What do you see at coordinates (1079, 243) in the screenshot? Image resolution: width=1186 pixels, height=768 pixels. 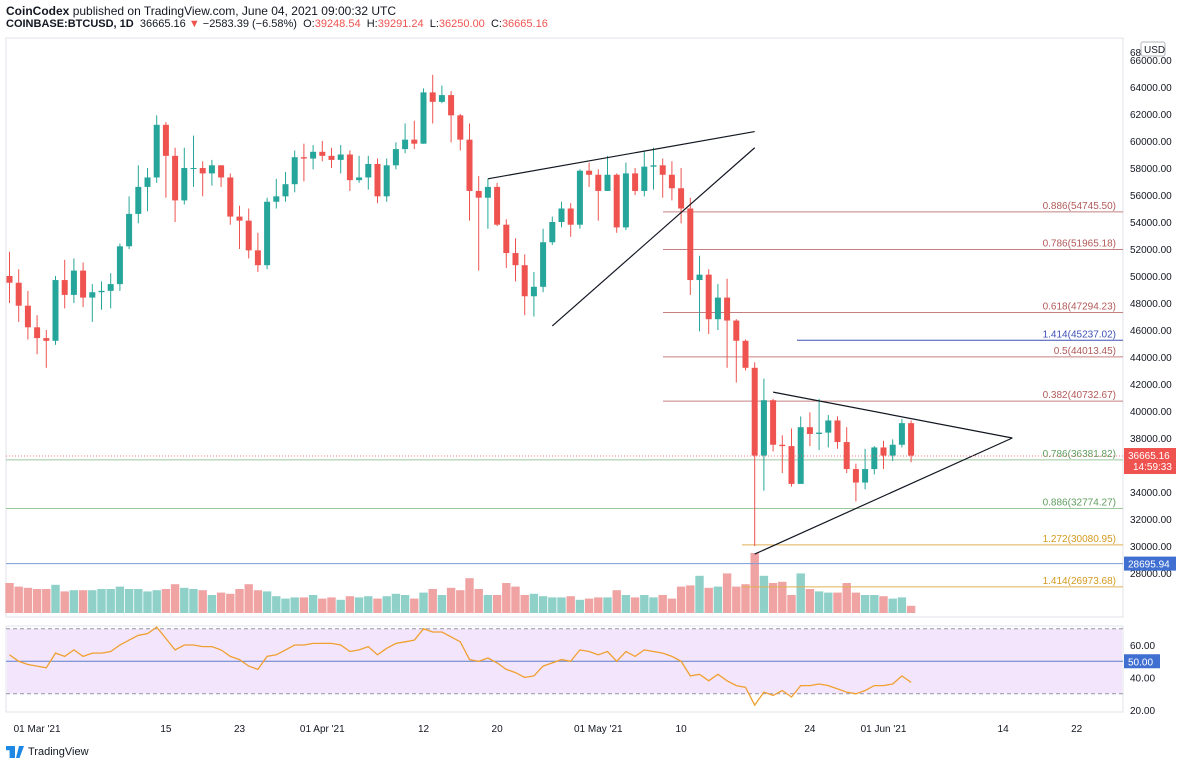 I see `fib-level-label: 0.786(51965.18)` at bounding box center [1079, 243].